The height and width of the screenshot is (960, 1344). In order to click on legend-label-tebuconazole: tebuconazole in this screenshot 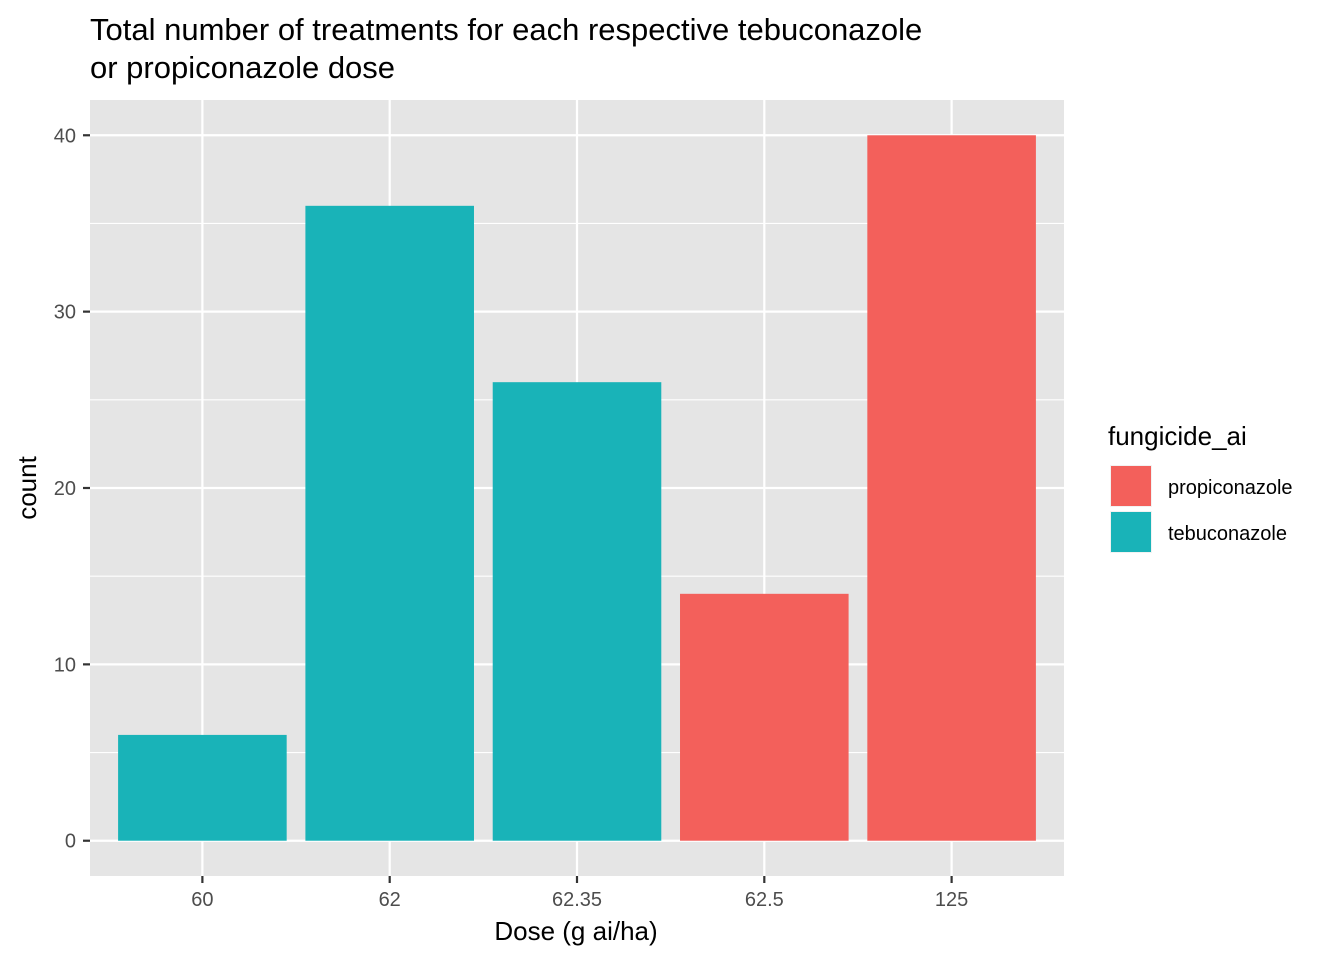, I will do `click(1227, 534)`.